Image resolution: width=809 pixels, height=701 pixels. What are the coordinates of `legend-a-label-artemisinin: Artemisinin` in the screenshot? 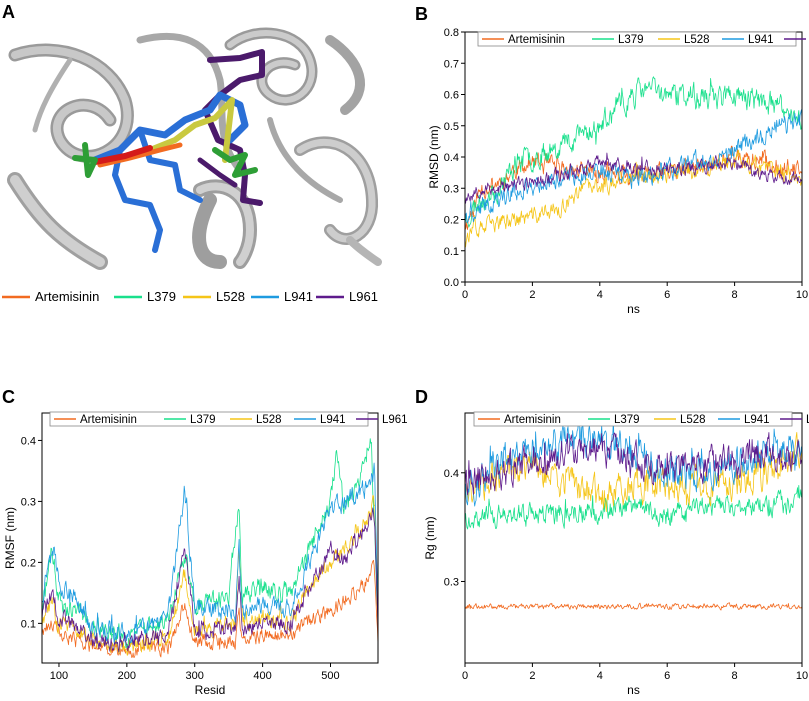 It's located at (67, 296).